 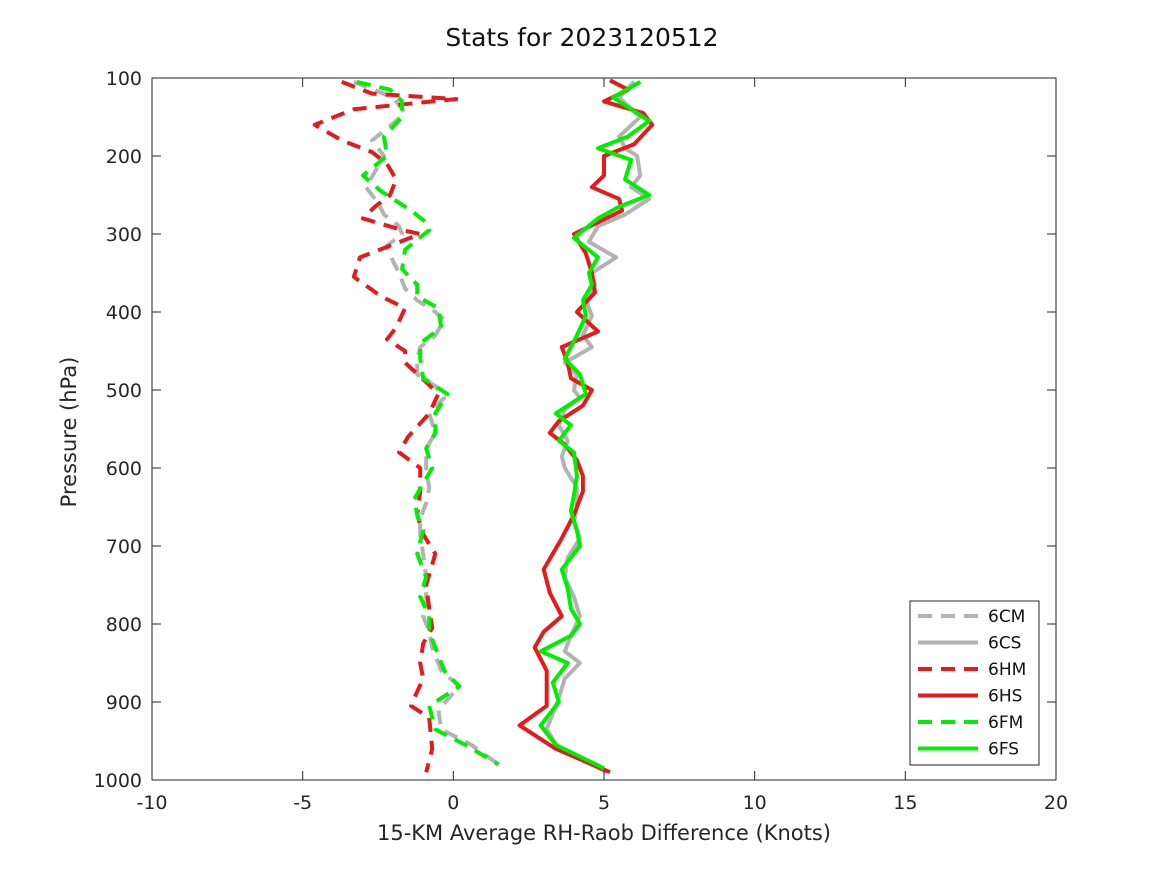 What do you see at coordinates (118, 781) in the screenshot?
I see `y-tick-label: 1000` at bounding box center [118, 781].